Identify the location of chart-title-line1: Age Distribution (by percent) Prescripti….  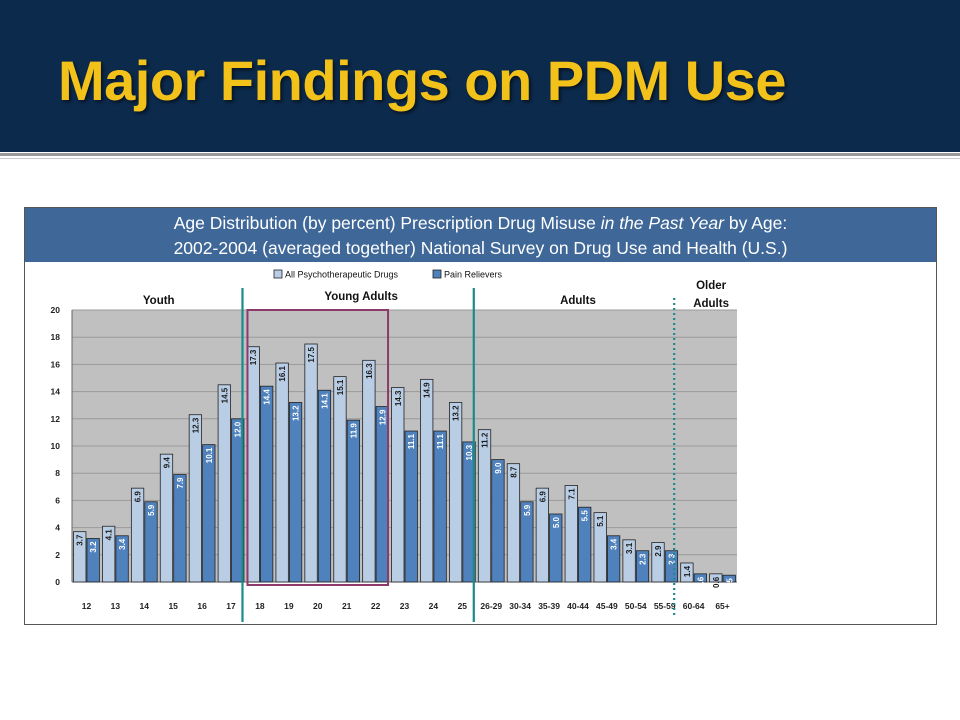
(480, 223).